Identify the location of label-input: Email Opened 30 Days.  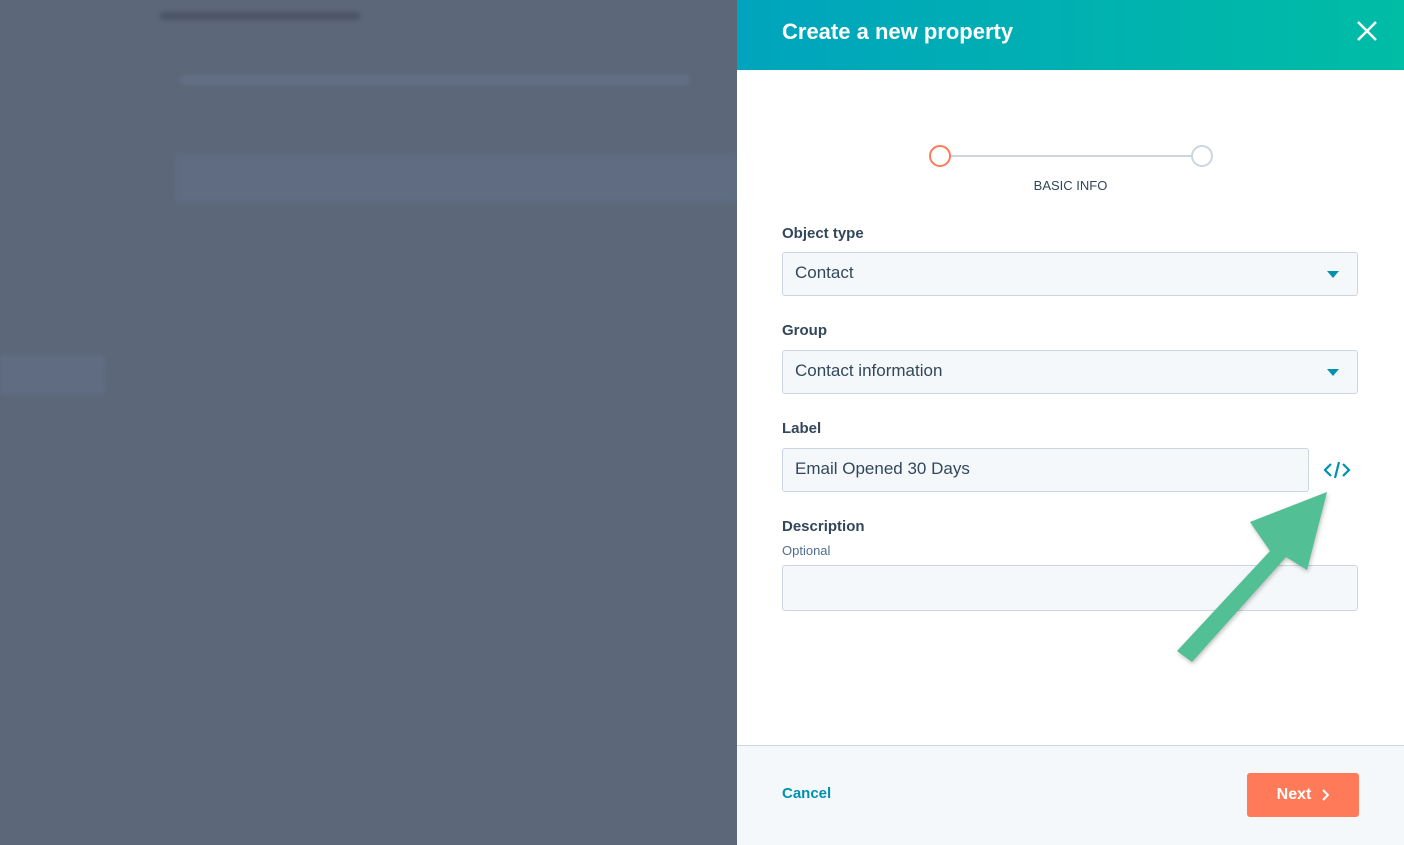
(1045, 470).